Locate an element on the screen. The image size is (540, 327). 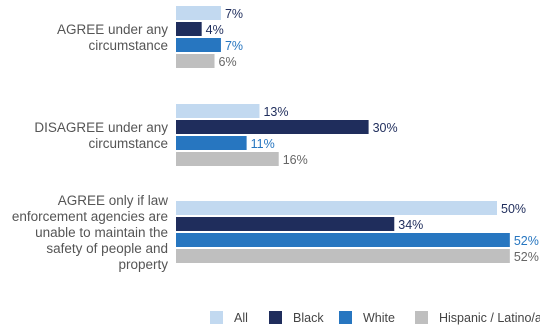
legend-label-0: All is located at coordinates (241, 318).